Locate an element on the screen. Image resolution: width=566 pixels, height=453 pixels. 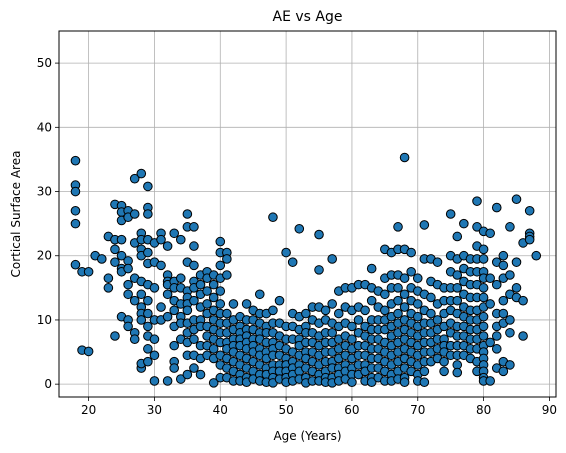
x-tick-label: 90 is located at coordinates (549, 410).